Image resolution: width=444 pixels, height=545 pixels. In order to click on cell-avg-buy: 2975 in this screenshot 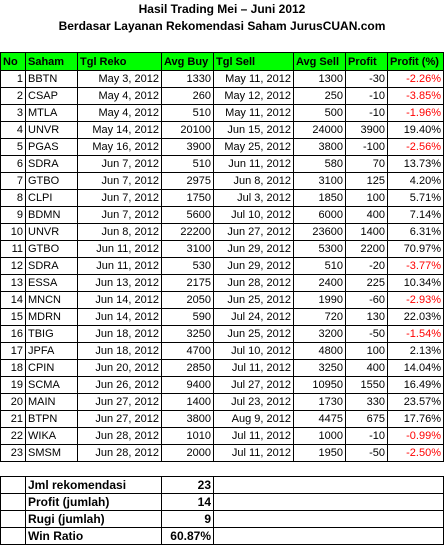, I will do `click(187, 181)`.